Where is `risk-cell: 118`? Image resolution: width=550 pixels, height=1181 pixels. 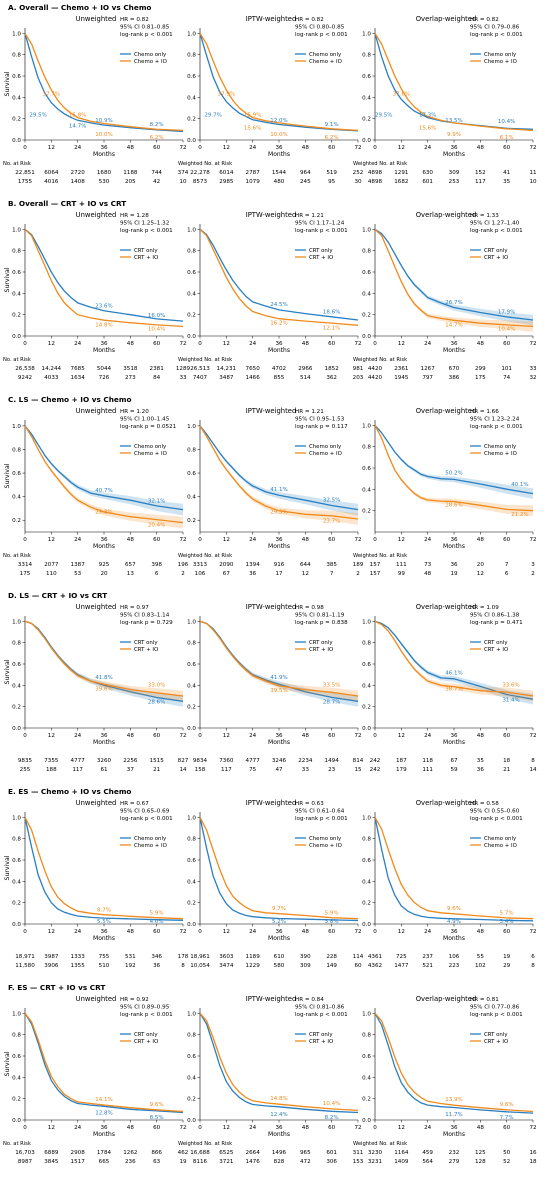 risk-cell: 118 is located at coordinates (427, 761).